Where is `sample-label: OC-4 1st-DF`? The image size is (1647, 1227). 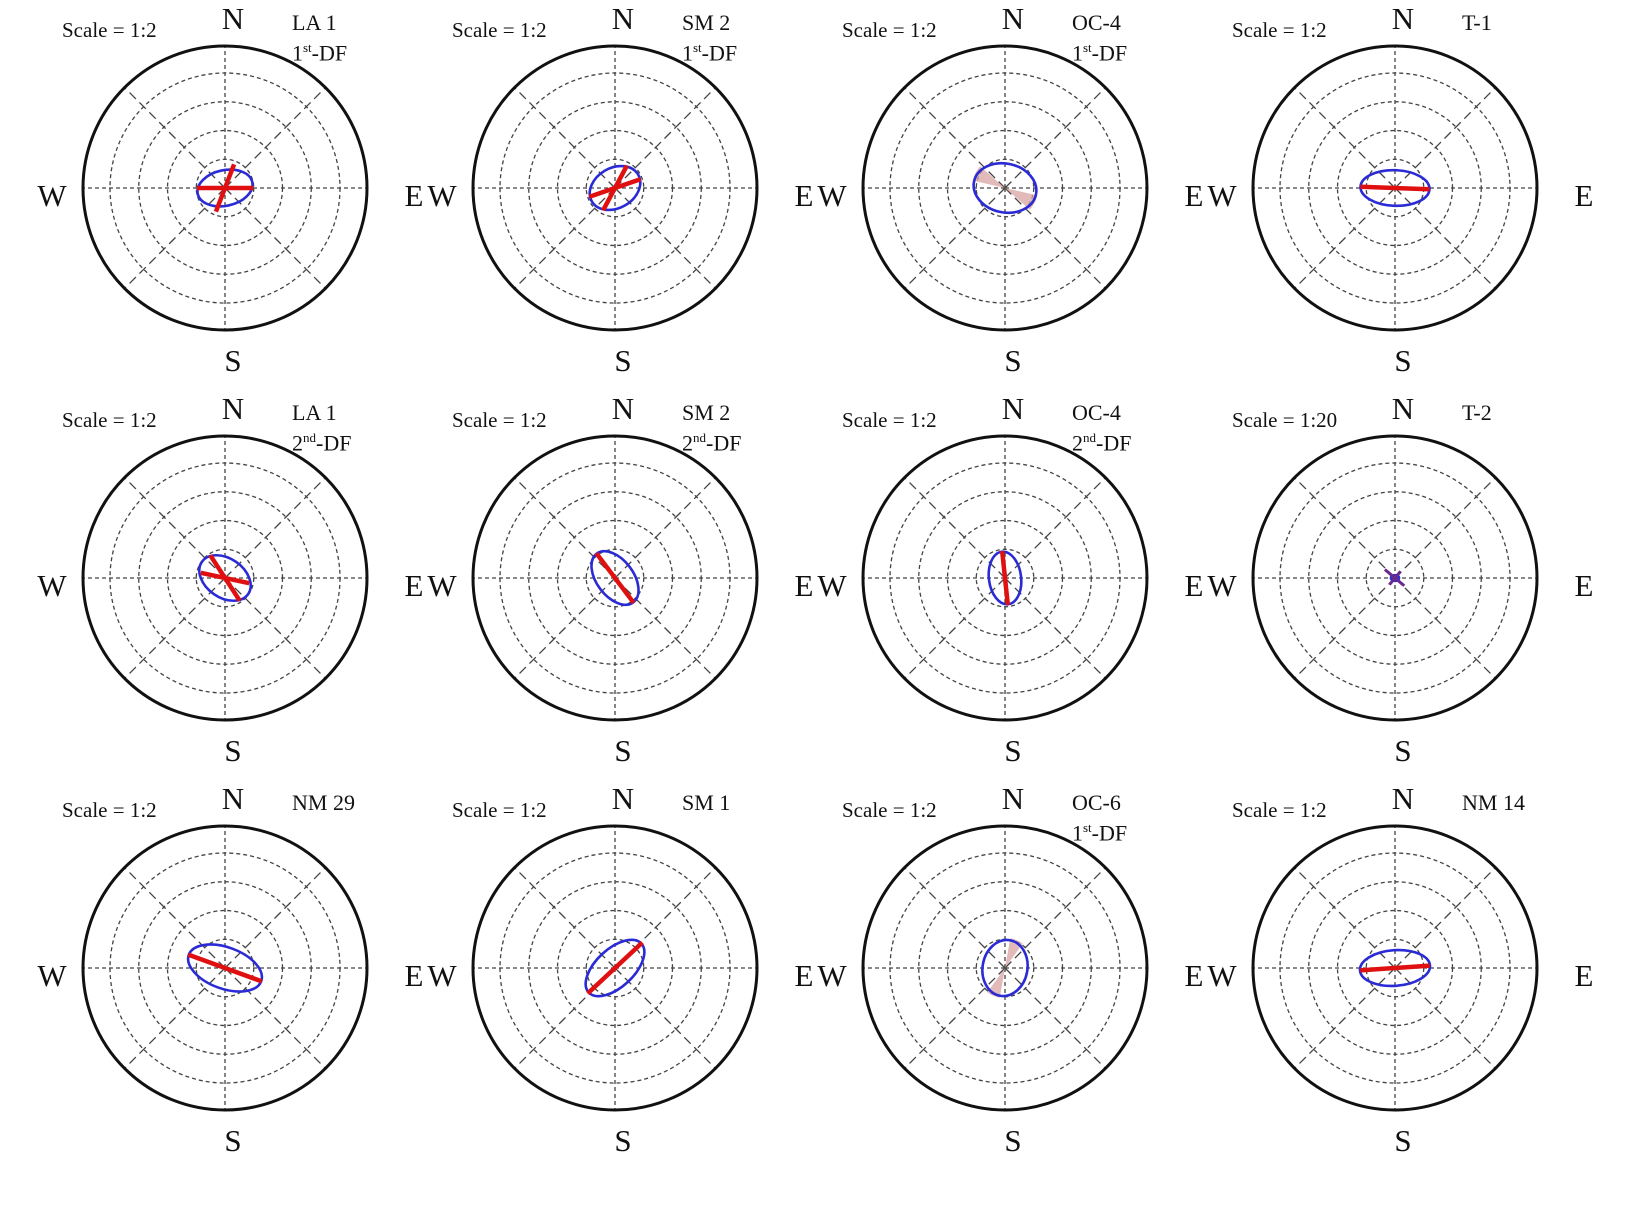
sample-label: OC-4 1st-DF is located at coordinates (1132, 37).